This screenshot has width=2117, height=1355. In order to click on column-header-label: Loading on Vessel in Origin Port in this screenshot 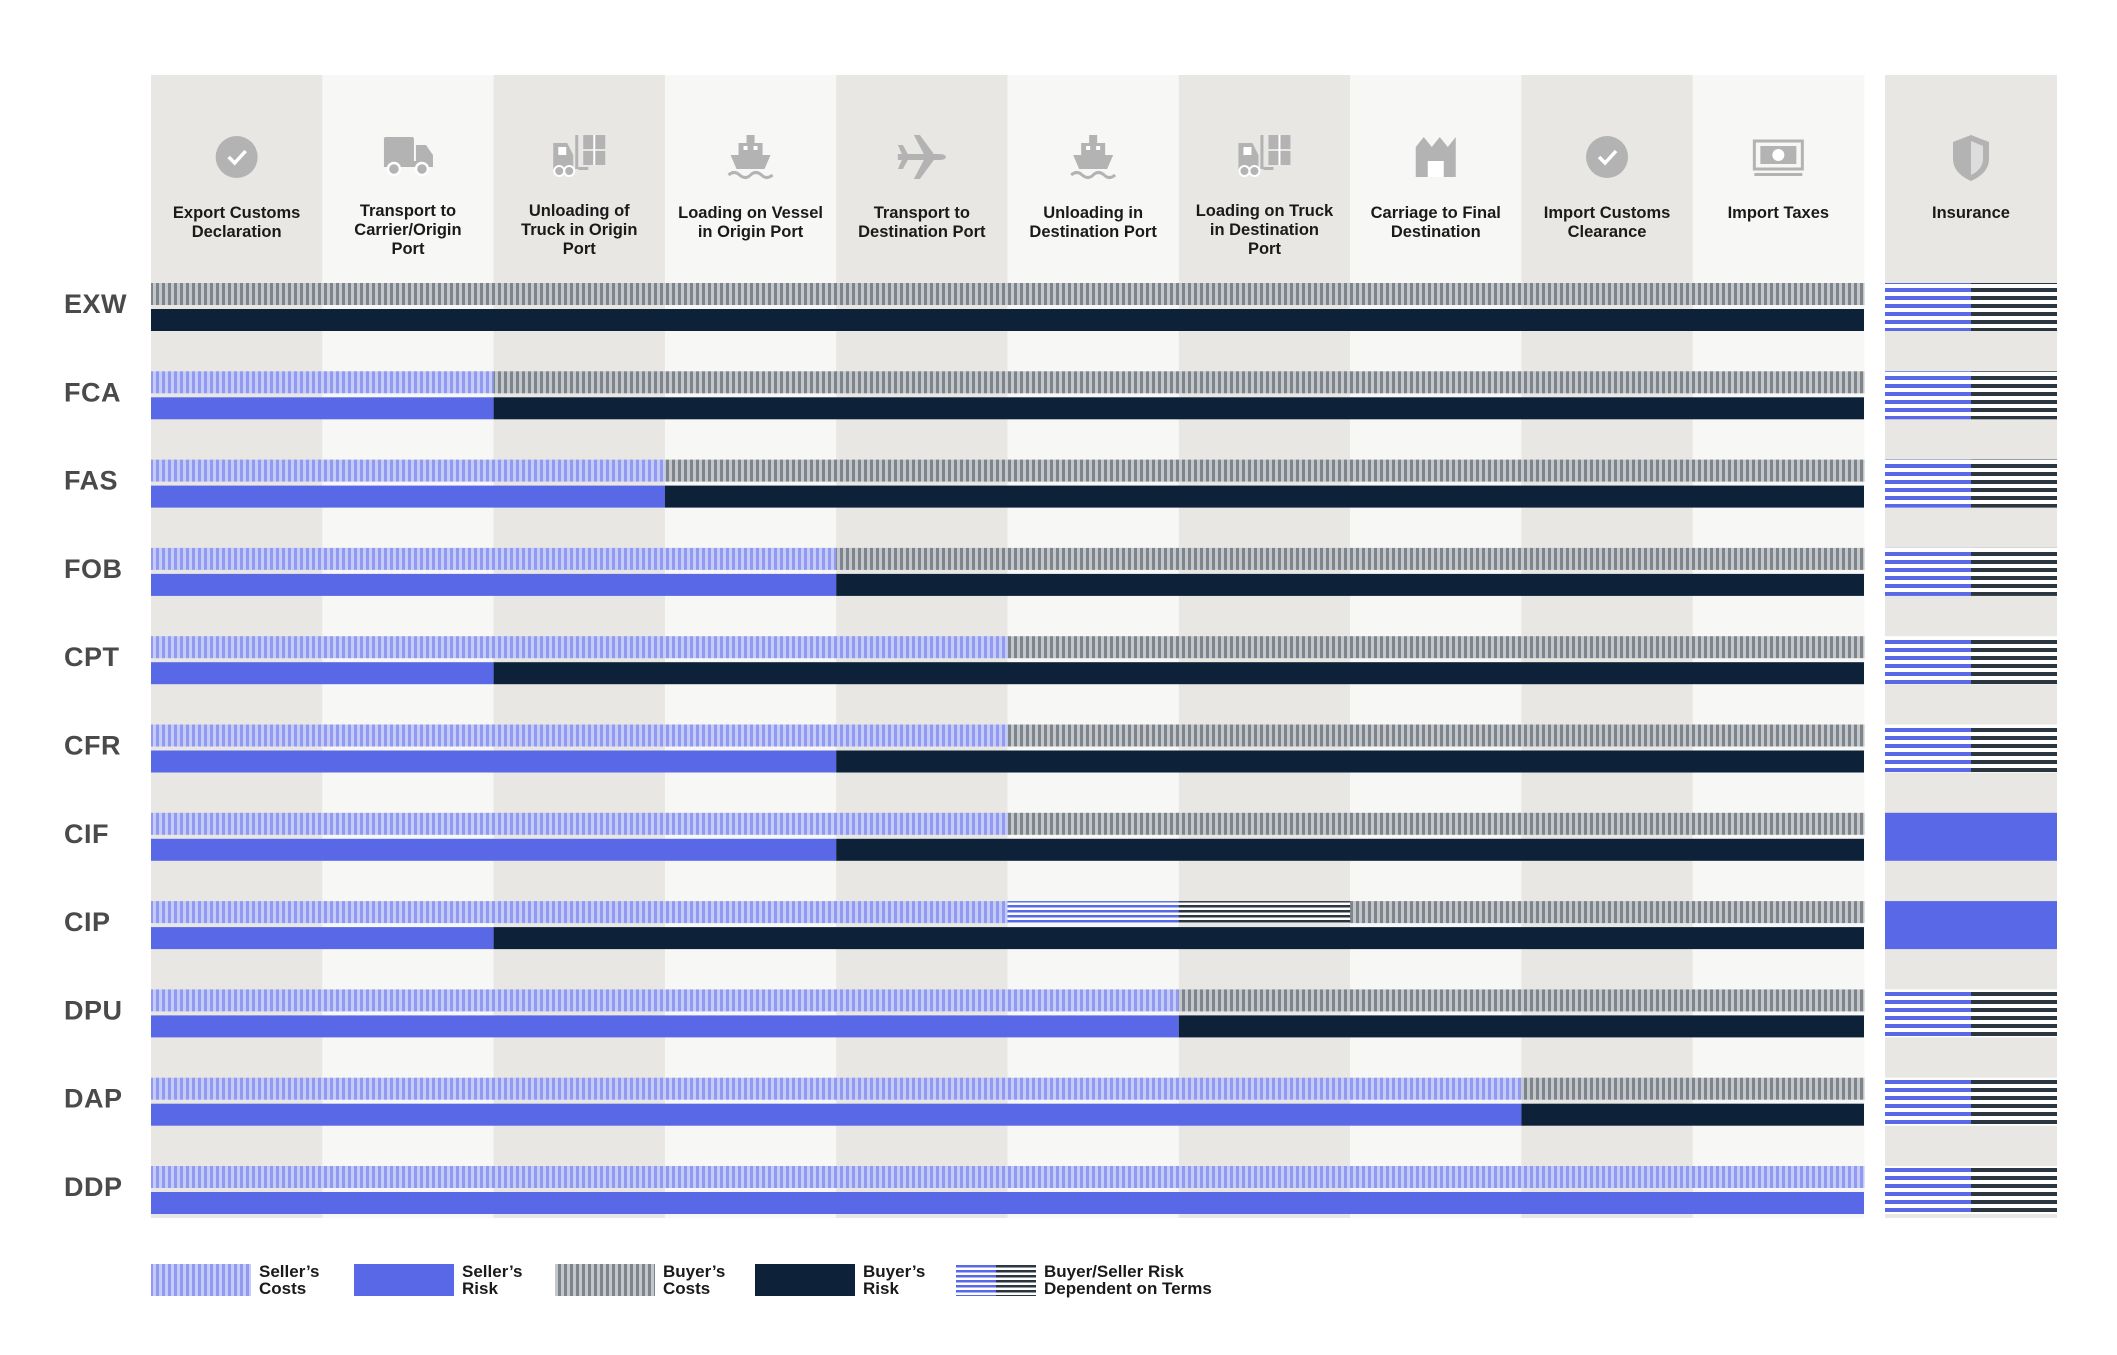, I will do `click(750, 222)`.